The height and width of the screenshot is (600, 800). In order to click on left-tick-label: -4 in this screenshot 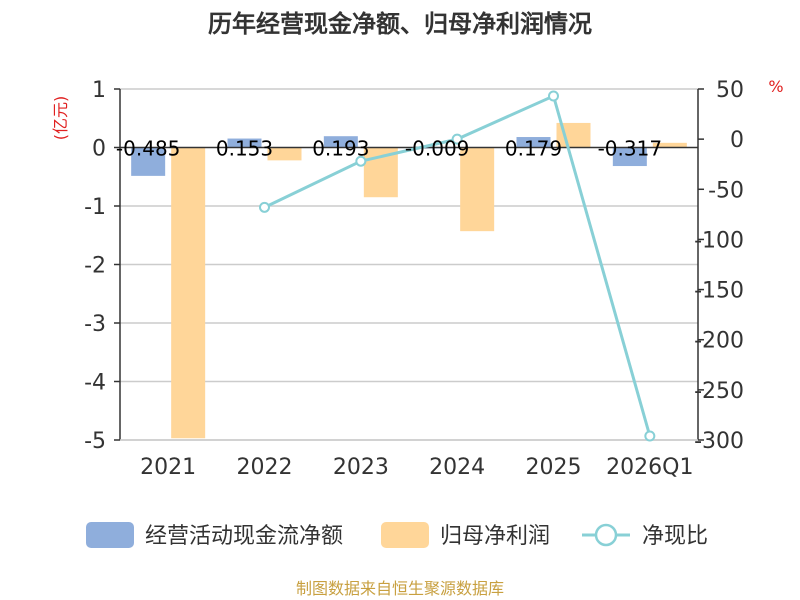, I will do `click(95, 383)`.